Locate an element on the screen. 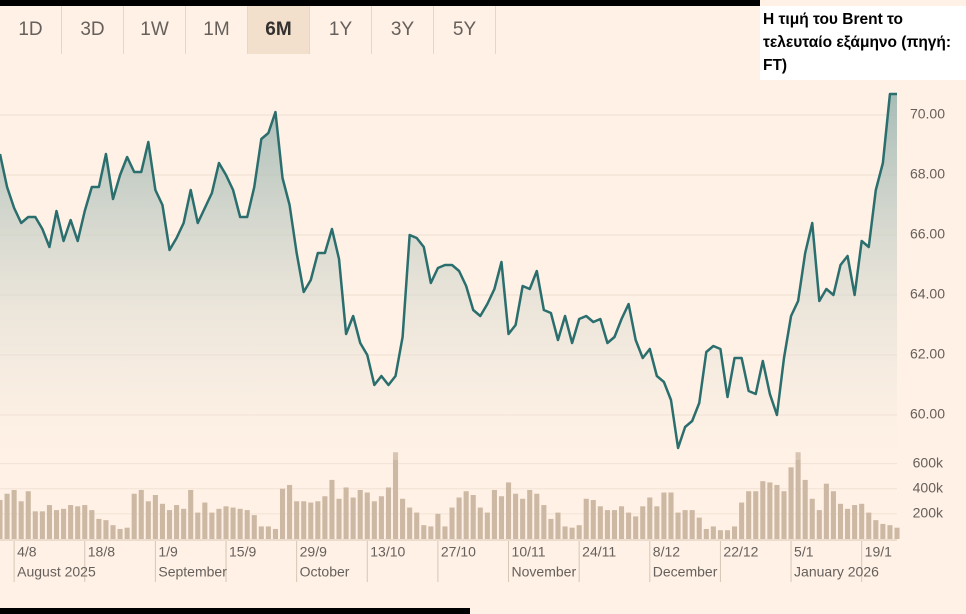  range-tab: 3Y is located at coordinates (403, 30).